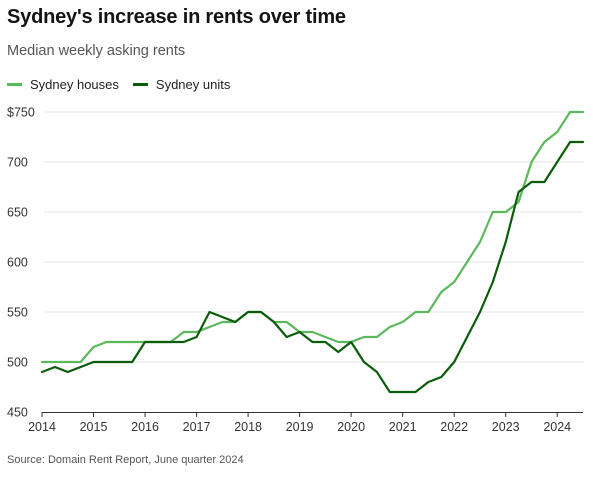 The height and width of the screenshot is (480, 593). What do you see at coordinates (74, 84) in the screenshot?
I see `legend-label-houses: Sydney houses` at bounding box center [74, 84].